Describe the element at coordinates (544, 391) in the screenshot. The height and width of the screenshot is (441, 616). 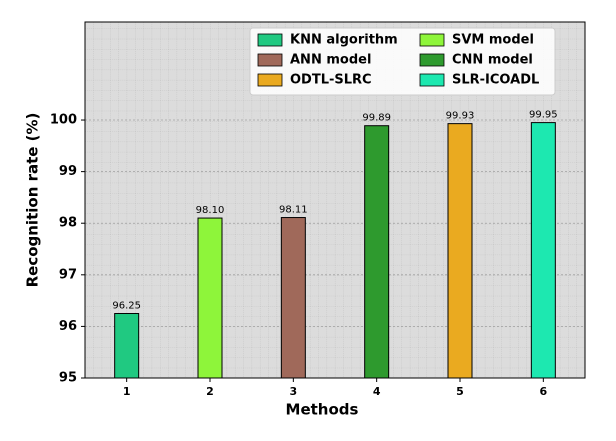
I see `x-tick-label: 6` at that location.